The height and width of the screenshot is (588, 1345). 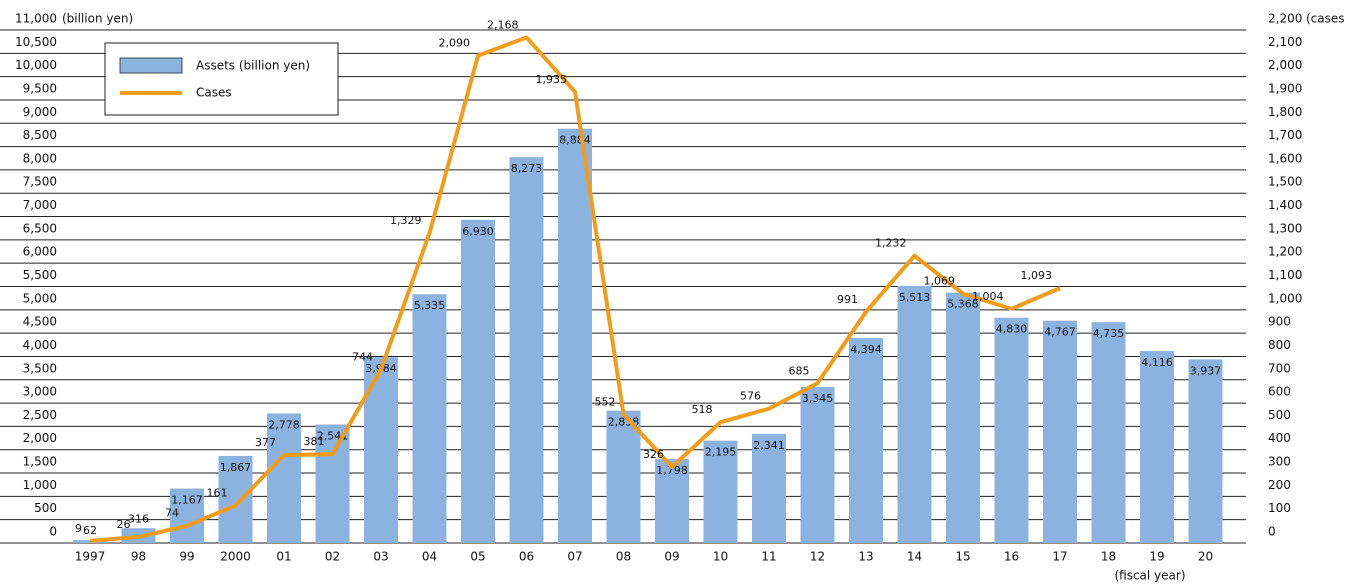 What do you see at coordinates (891, 243) in the screenshot?
I see `line-value-label: 1,232` at bounding box center [891, 243].